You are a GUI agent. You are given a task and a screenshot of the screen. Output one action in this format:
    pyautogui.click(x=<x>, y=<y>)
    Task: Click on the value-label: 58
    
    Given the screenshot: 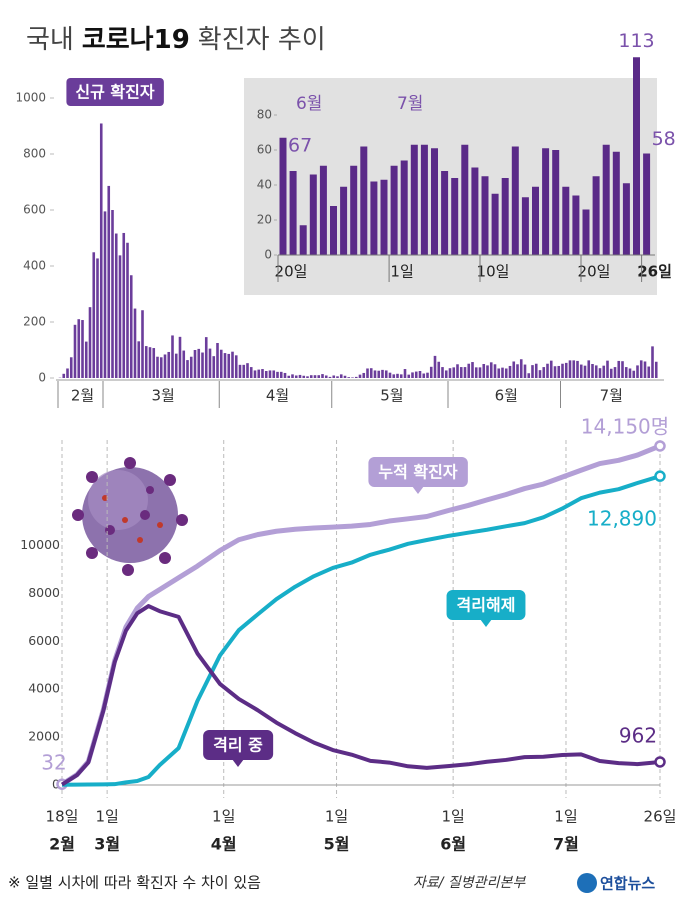 What is the action you would take?
    pyautogui.click(x=664, y=139)
    